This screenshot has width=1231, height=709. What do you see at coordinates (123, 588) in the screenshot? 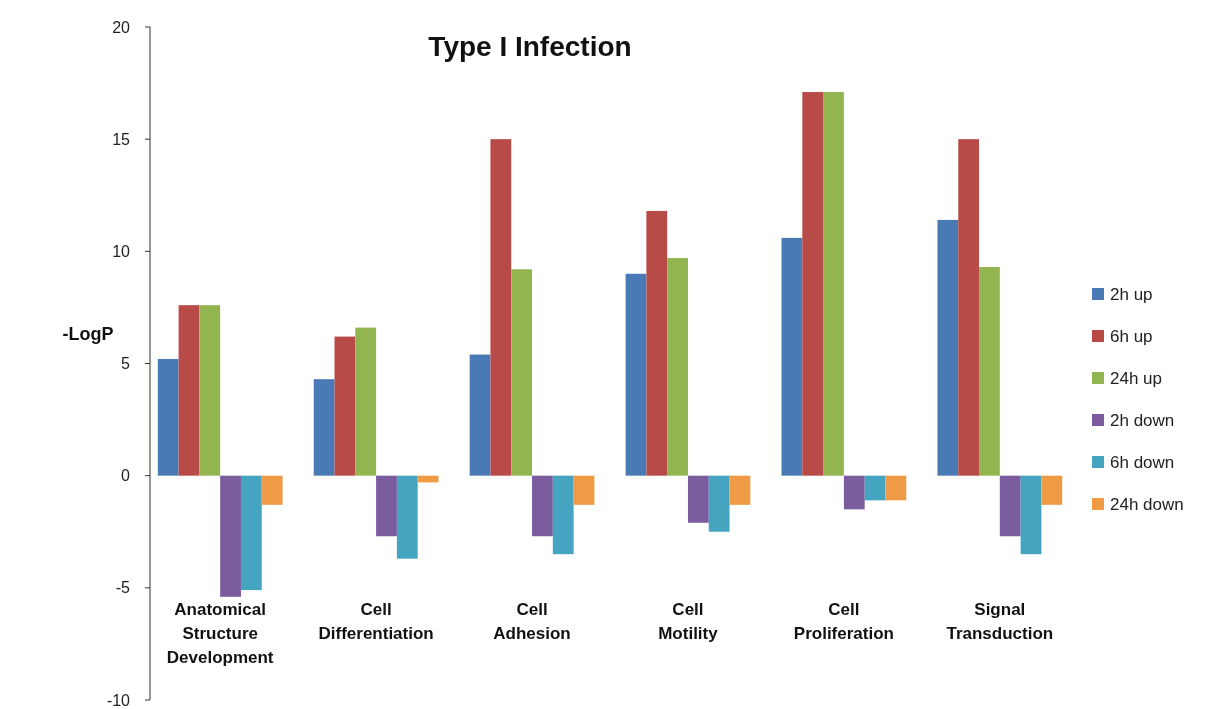
I see `y-tick-label: -5` at bounding box center [123, 588].